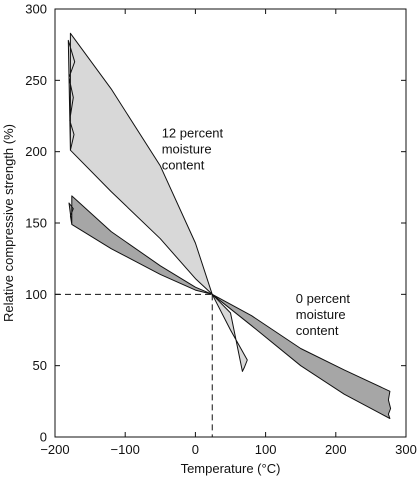  I want to click on y-tick-label: 200, so click(36, 151).